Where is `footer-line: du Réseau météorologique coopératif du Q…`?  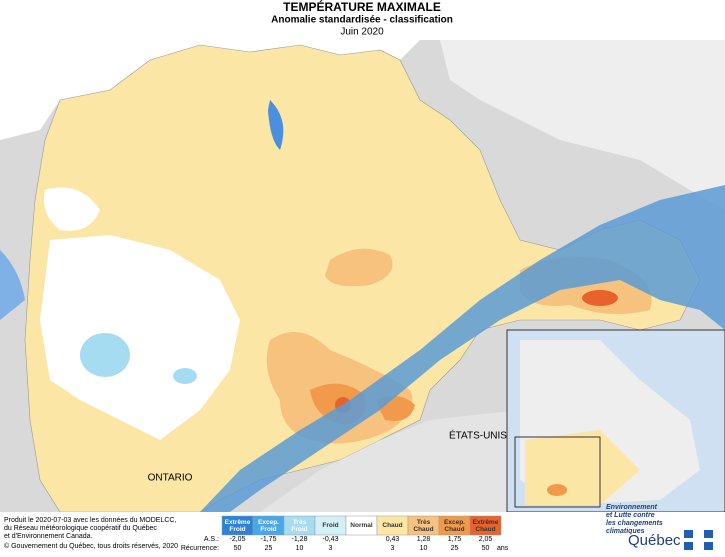 footer-line: du Réseau météorologique coopératif du Q… is located at coordinates (80, 528).